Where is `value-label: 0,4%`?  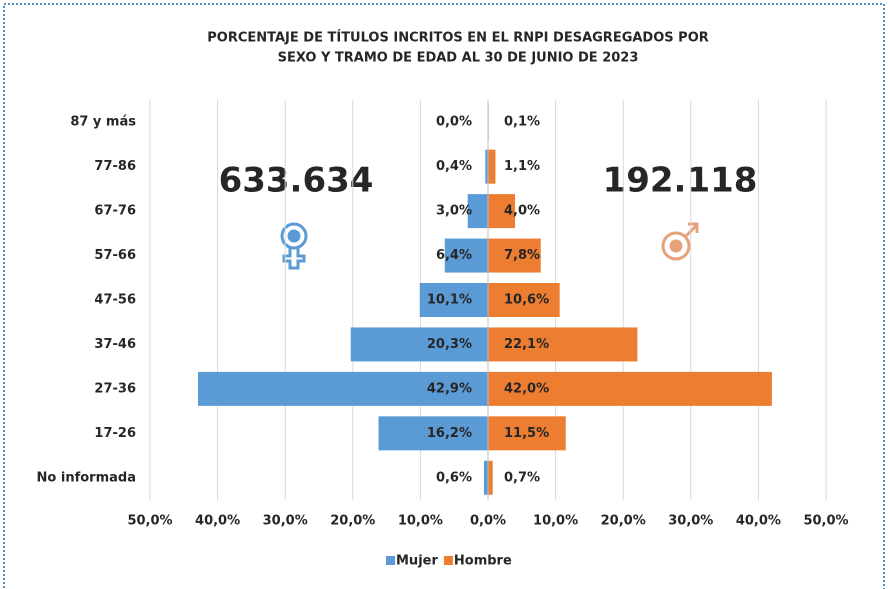
value-label: 0,4% is located at coordinates (454, 166).